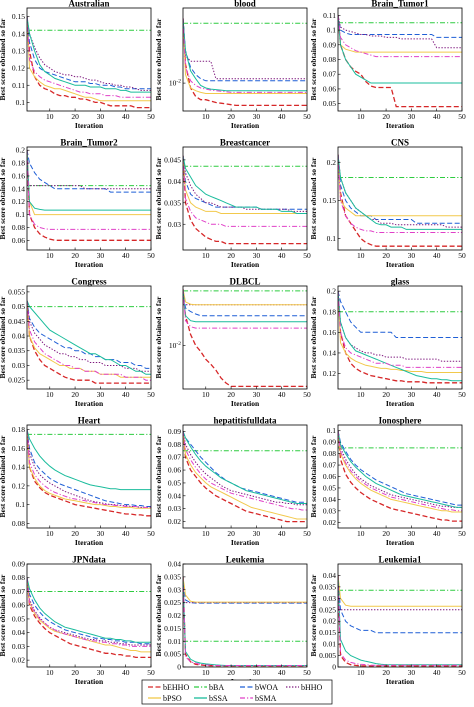 Image resolution: width=474 pixels, height=707 pixels. What do you see at coordinates (400, 4) in the screenshot?
I see `panel-title: Brain_Tumor1` at bounding box center [400, 4].